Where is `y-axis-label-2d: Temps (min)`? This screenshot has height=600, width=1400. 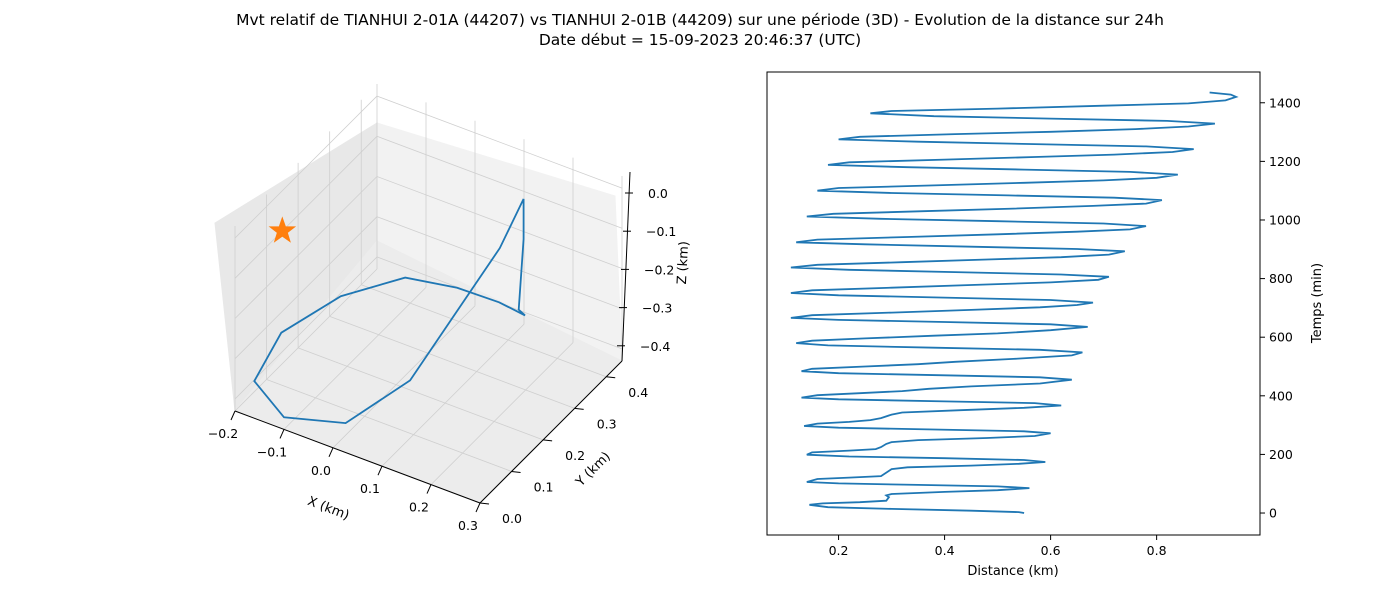
y-axis-label-2d: Temps (min) is located at coordinates (1317, 303).